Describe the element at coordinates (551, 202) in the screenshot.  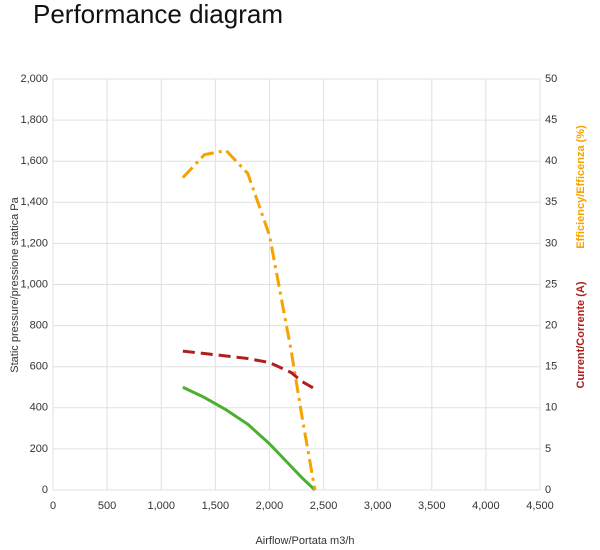
I see `y2-tick-label: 35` at that location.